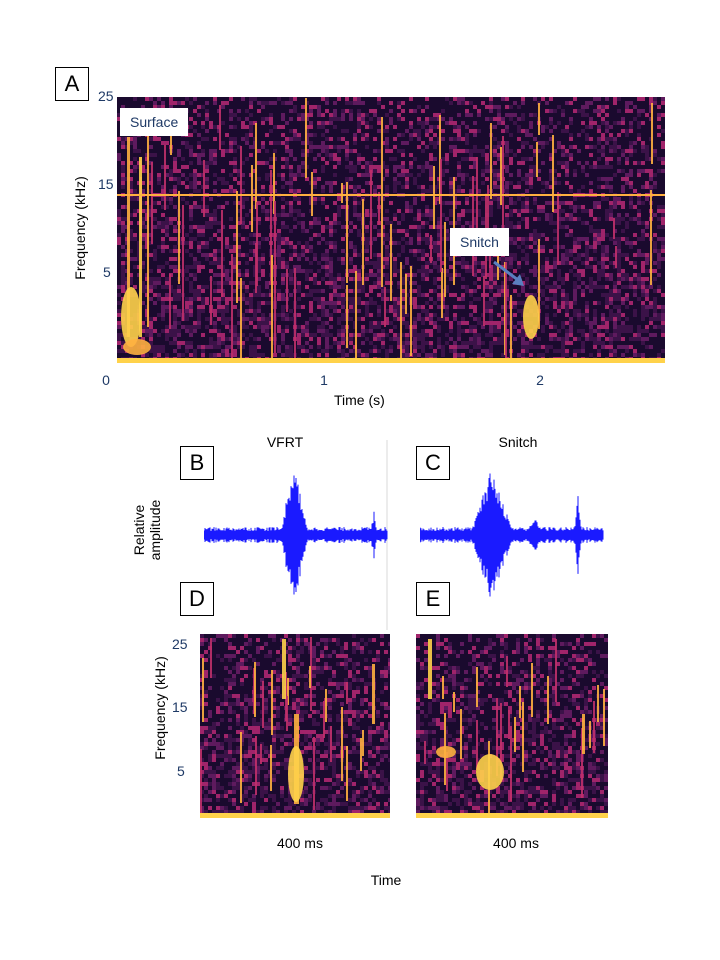  I want to click on d-ytick-15: 15, so click(180, 707).